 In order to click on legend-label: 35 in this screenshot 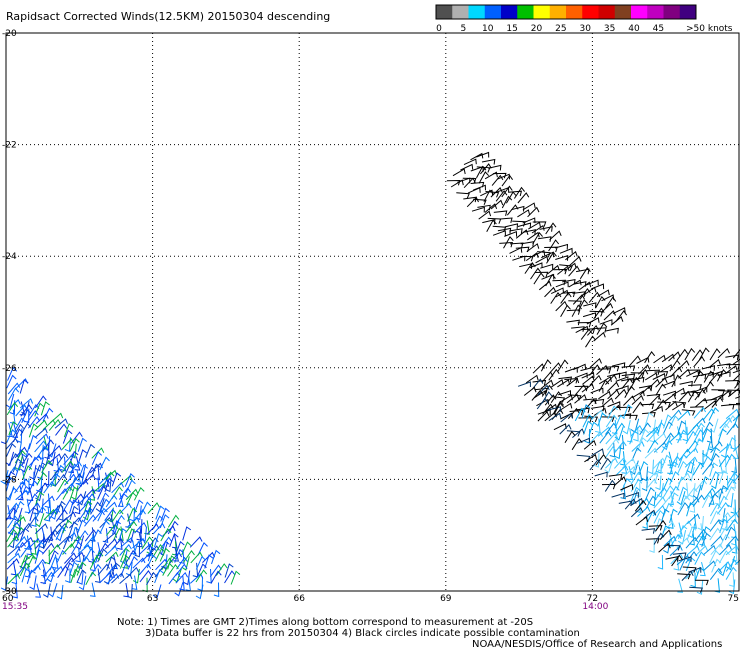, I will do `click(609, 29)`.